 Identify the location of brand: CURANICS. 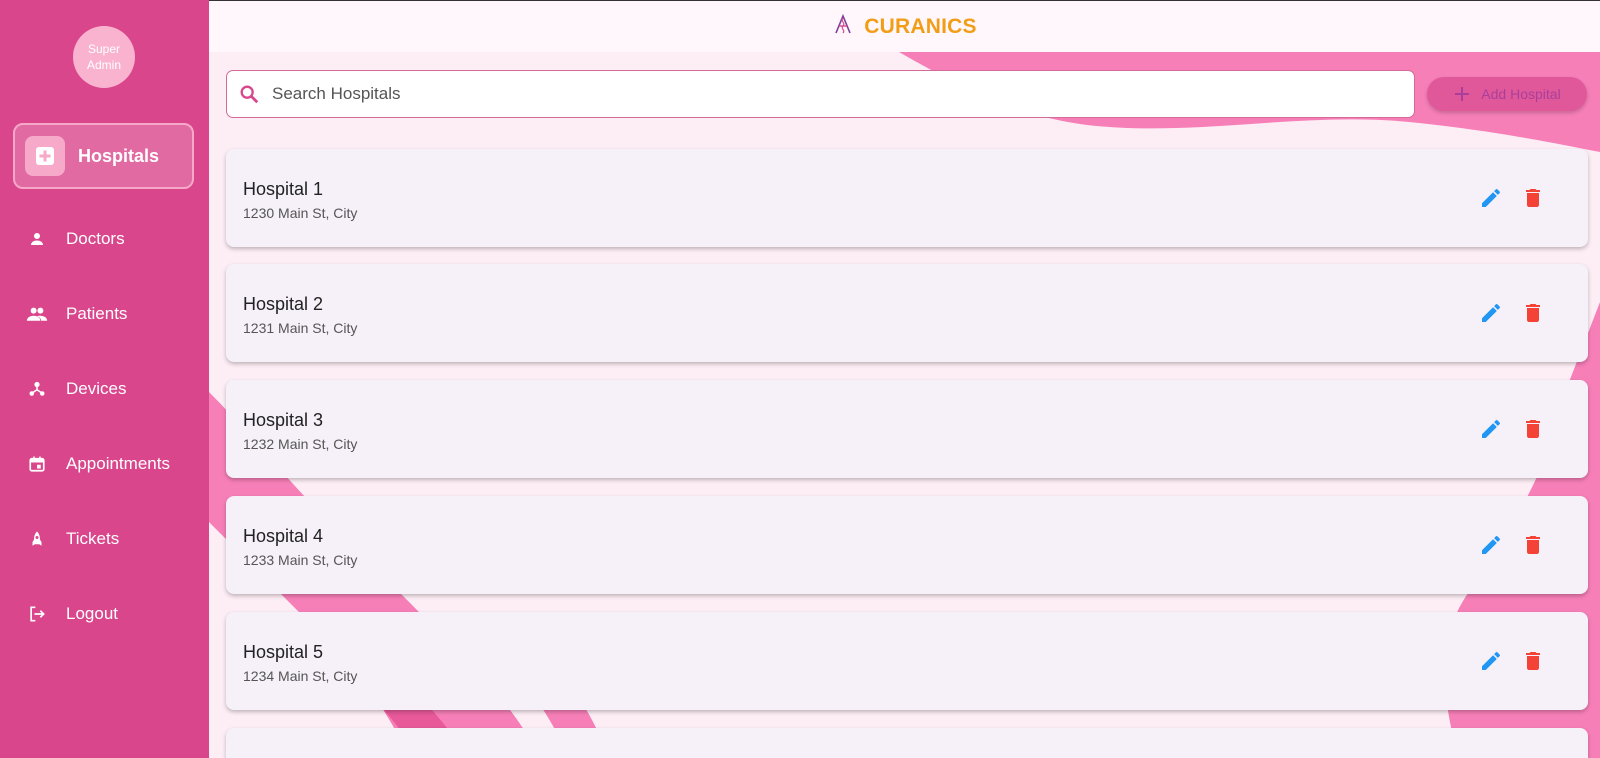
(904, 26).